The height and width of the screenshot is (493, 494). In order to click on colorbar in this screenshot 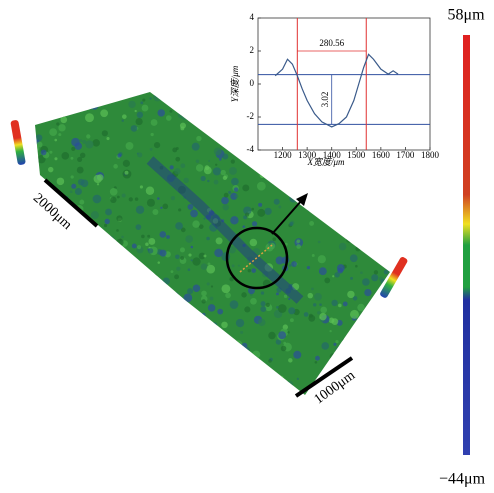, I will do `click(466, 245)`.